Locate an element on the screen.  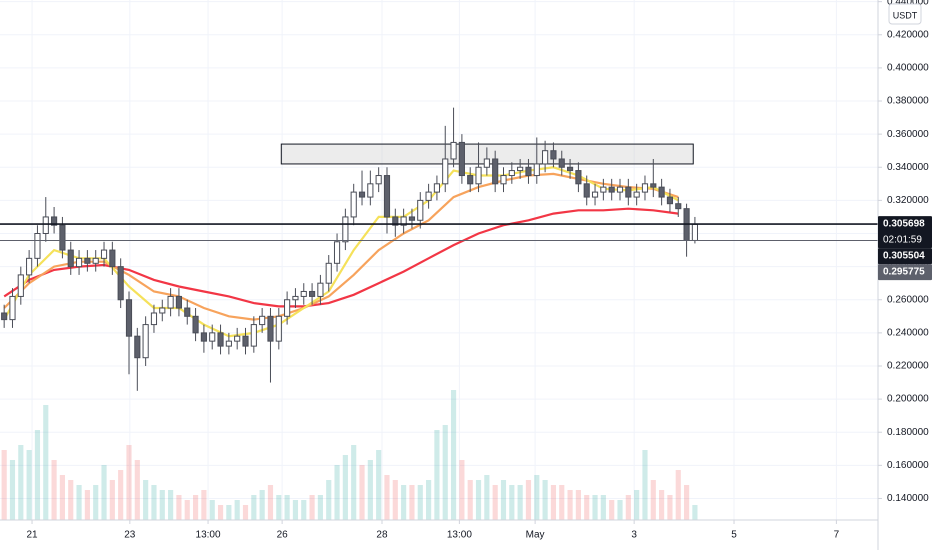
x-tick-label: 28 is located at coordinates (382, 535).